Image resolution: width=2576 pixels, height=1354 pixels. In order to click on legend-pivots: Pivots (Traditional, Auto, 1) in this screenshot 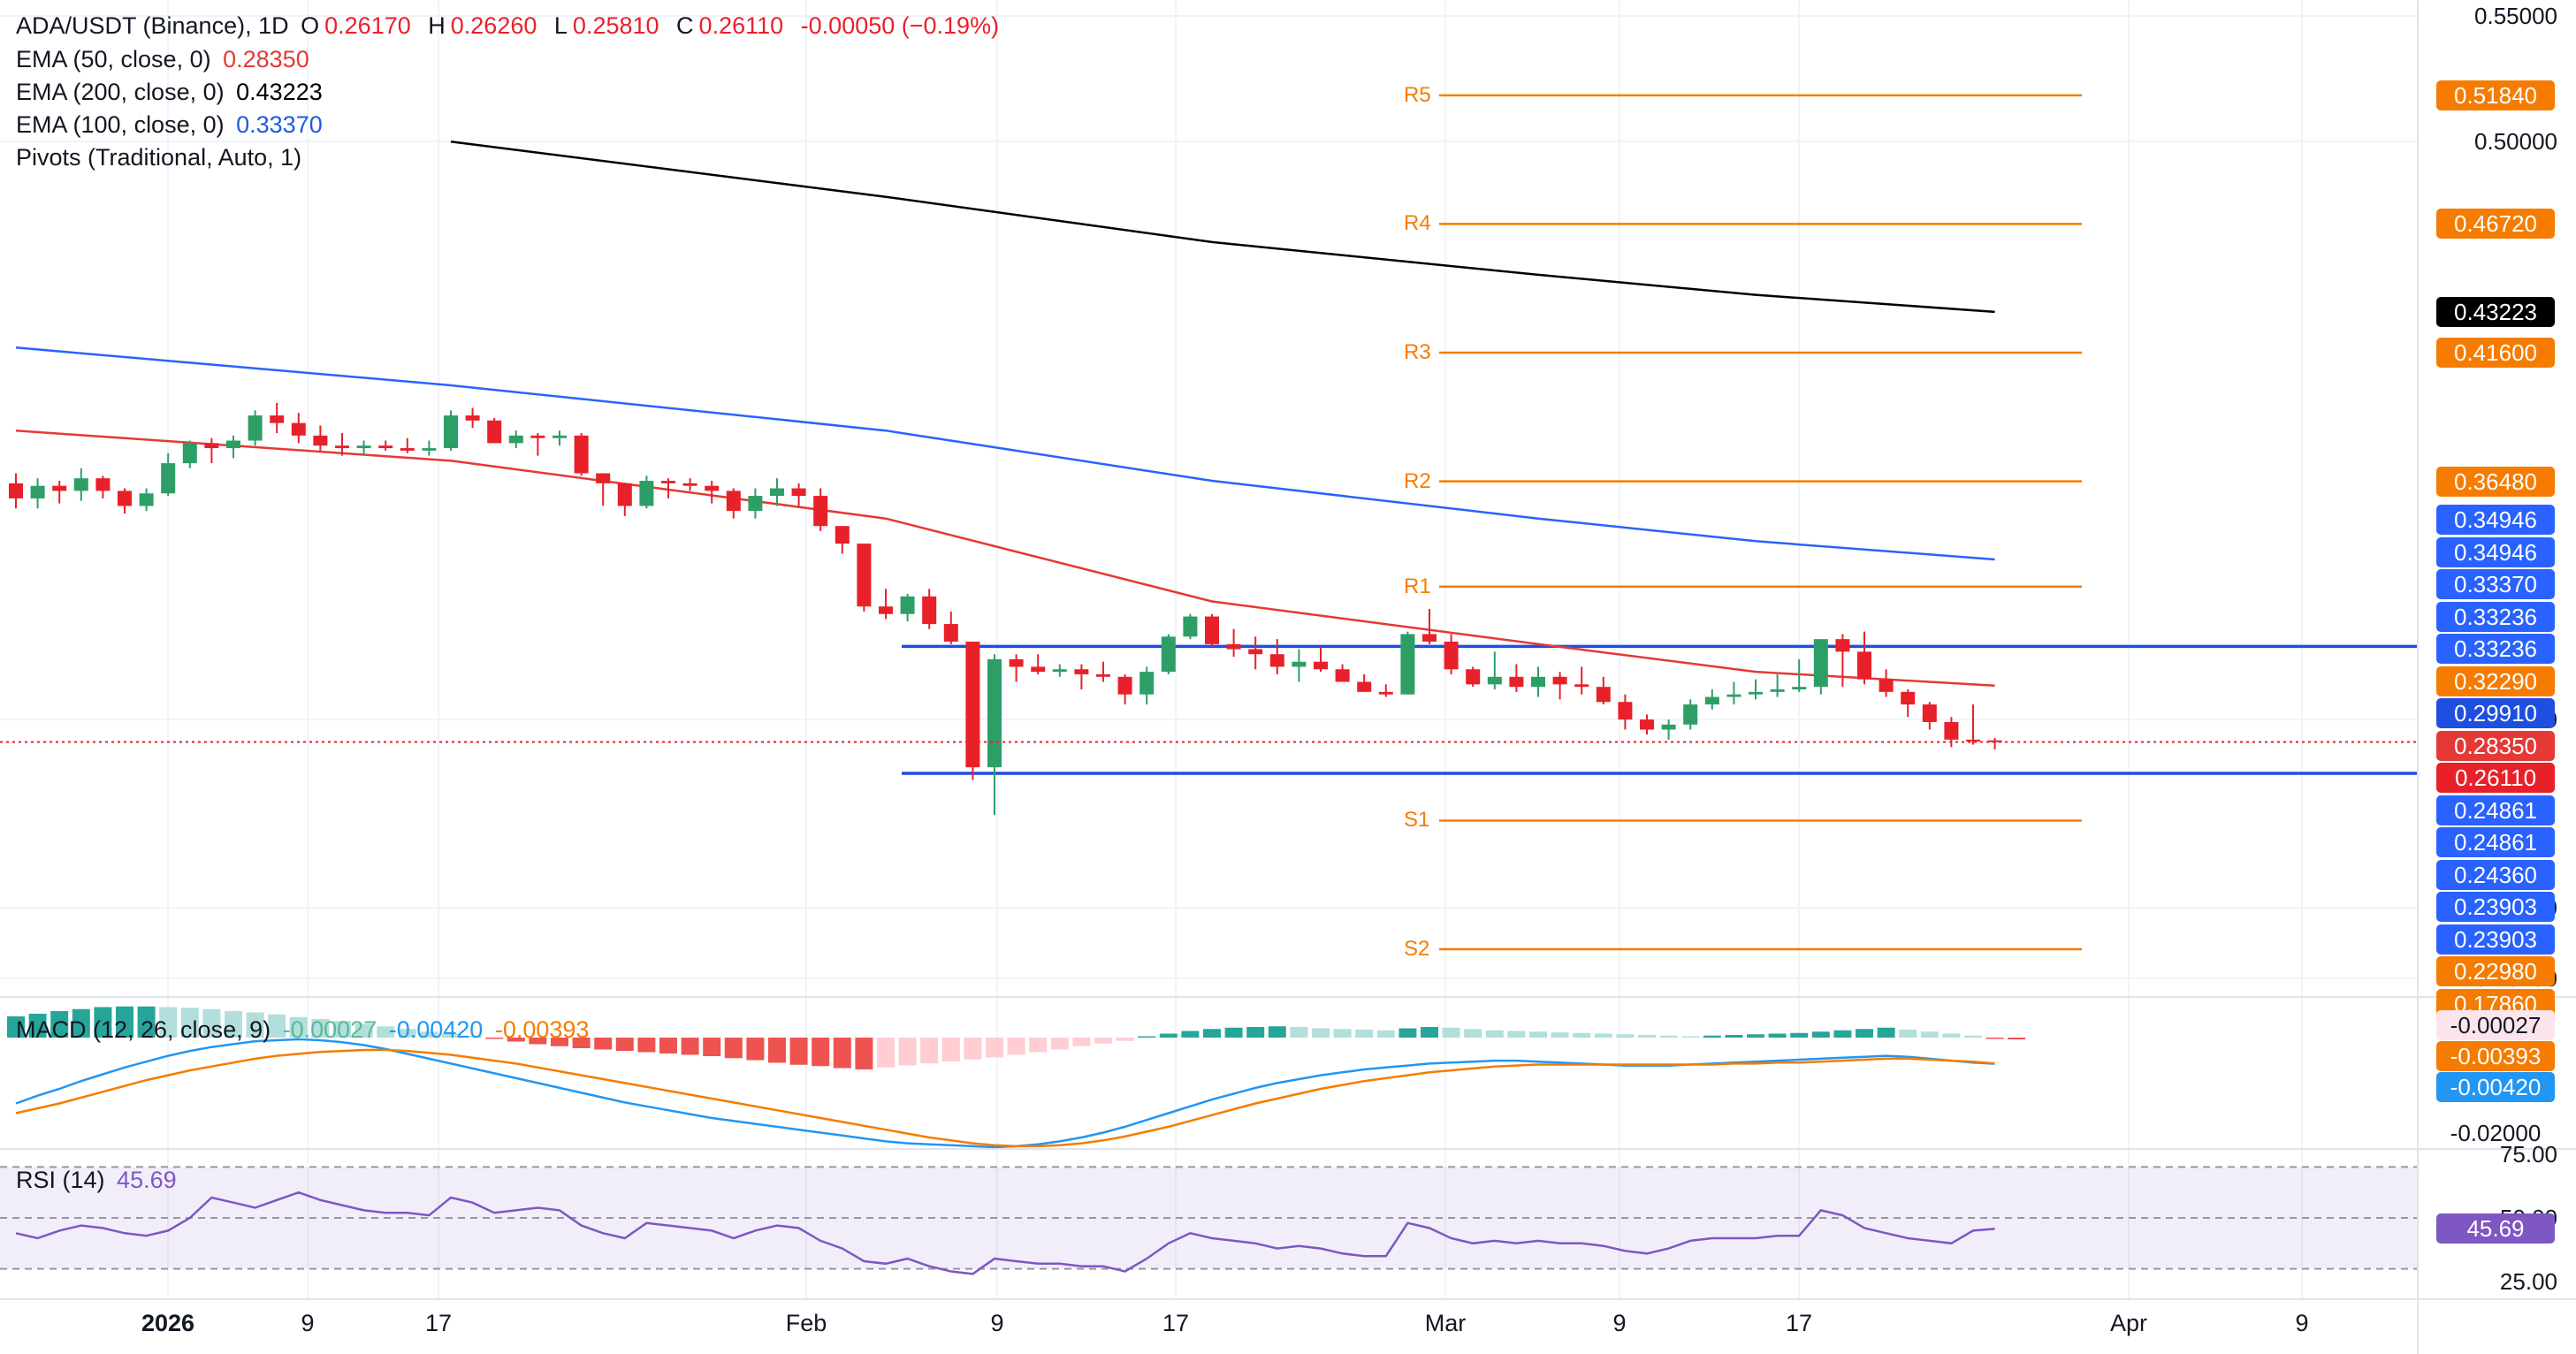, I will do `click(159, 157)`.